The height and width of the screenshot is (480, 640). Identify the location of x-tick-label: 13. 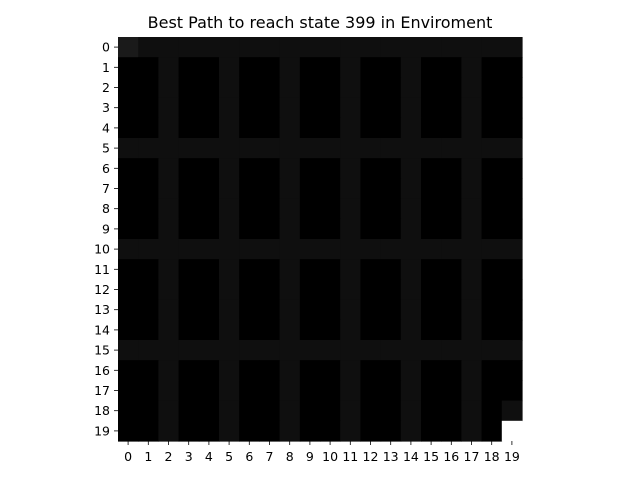
(391, 456).